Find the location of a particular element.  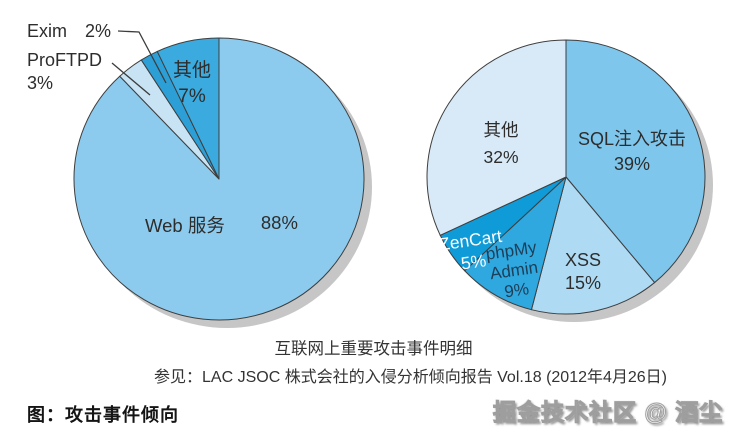

slice-label-other-right: 其他 32 is located at coordinates (501, 144).